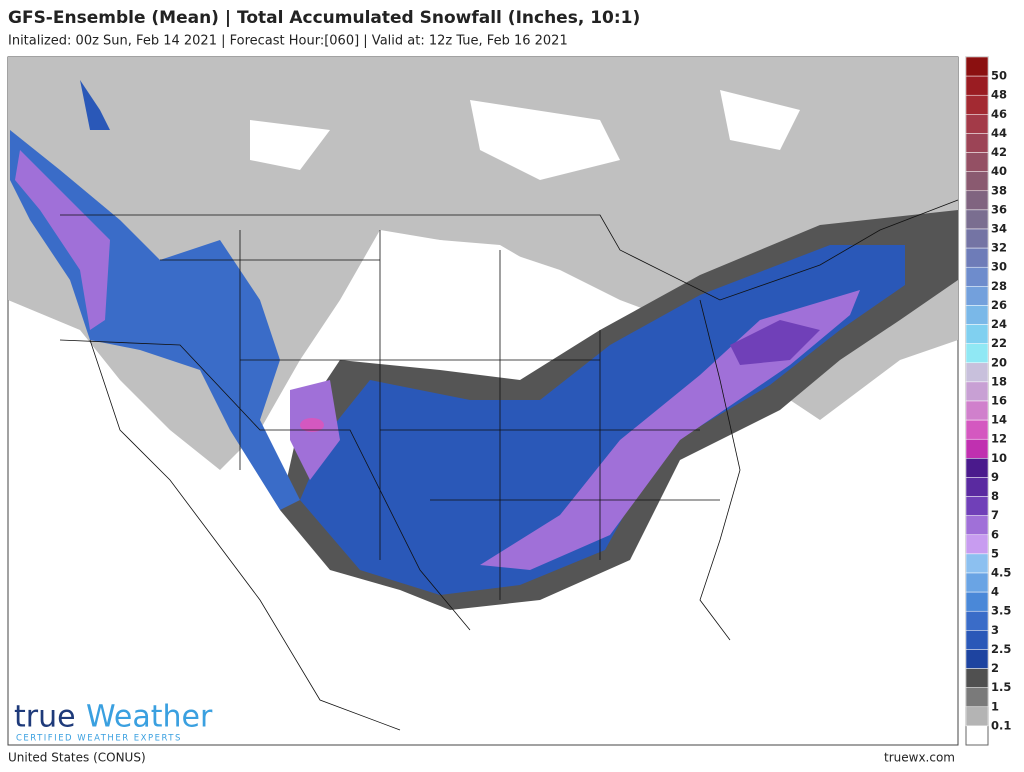  I want to click on legend-label: 3.5, so click(1001, 611).